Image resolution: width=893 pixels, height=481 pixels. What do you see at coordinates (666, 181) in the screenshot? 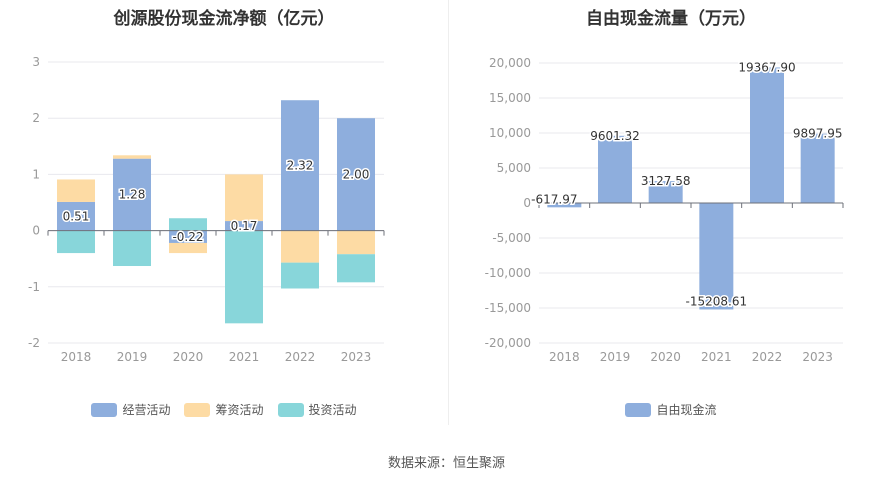
I see `data-label: 3127.58` at bounding box center [666, 181].